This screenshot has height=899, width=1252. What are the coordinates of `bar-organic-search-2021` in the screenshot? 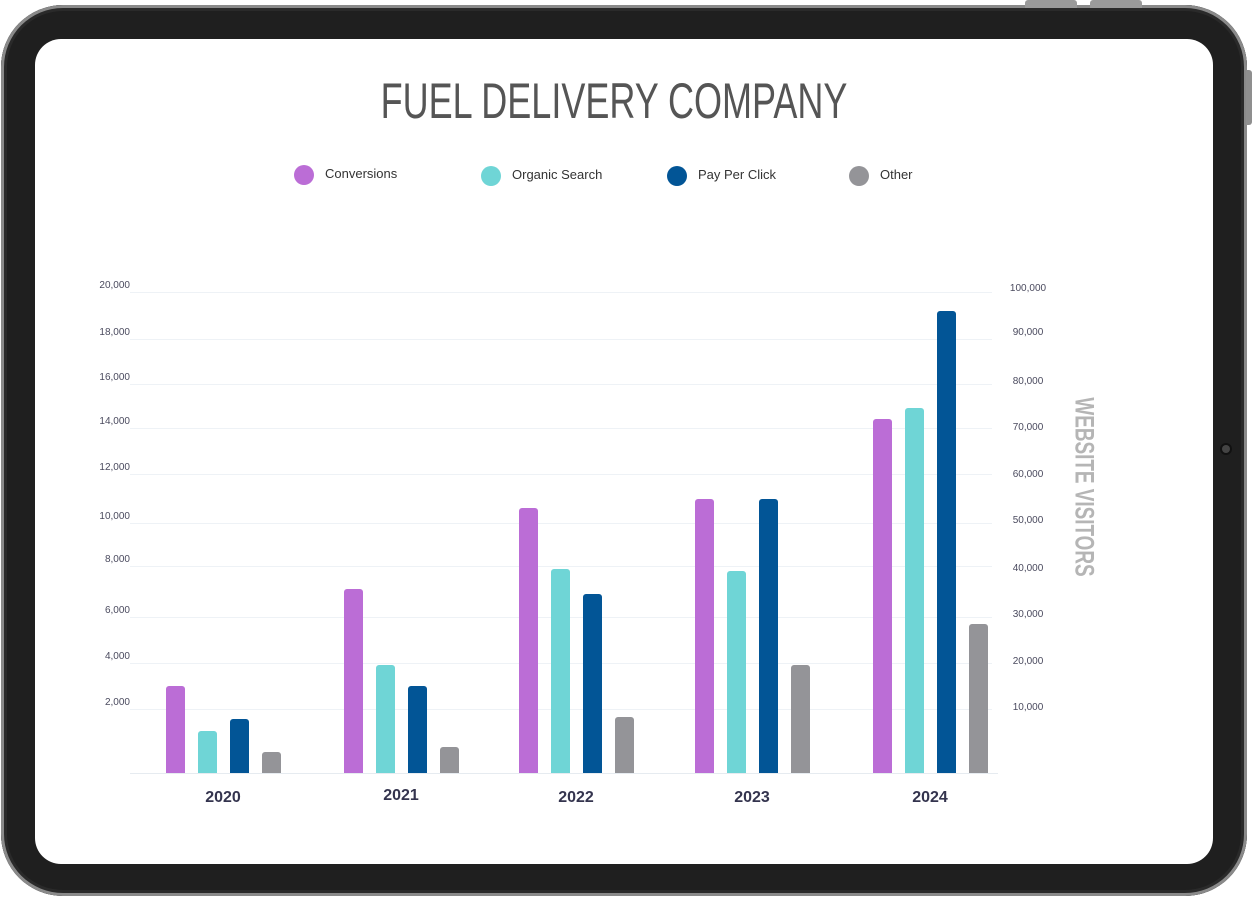 It's located at (385, 719).